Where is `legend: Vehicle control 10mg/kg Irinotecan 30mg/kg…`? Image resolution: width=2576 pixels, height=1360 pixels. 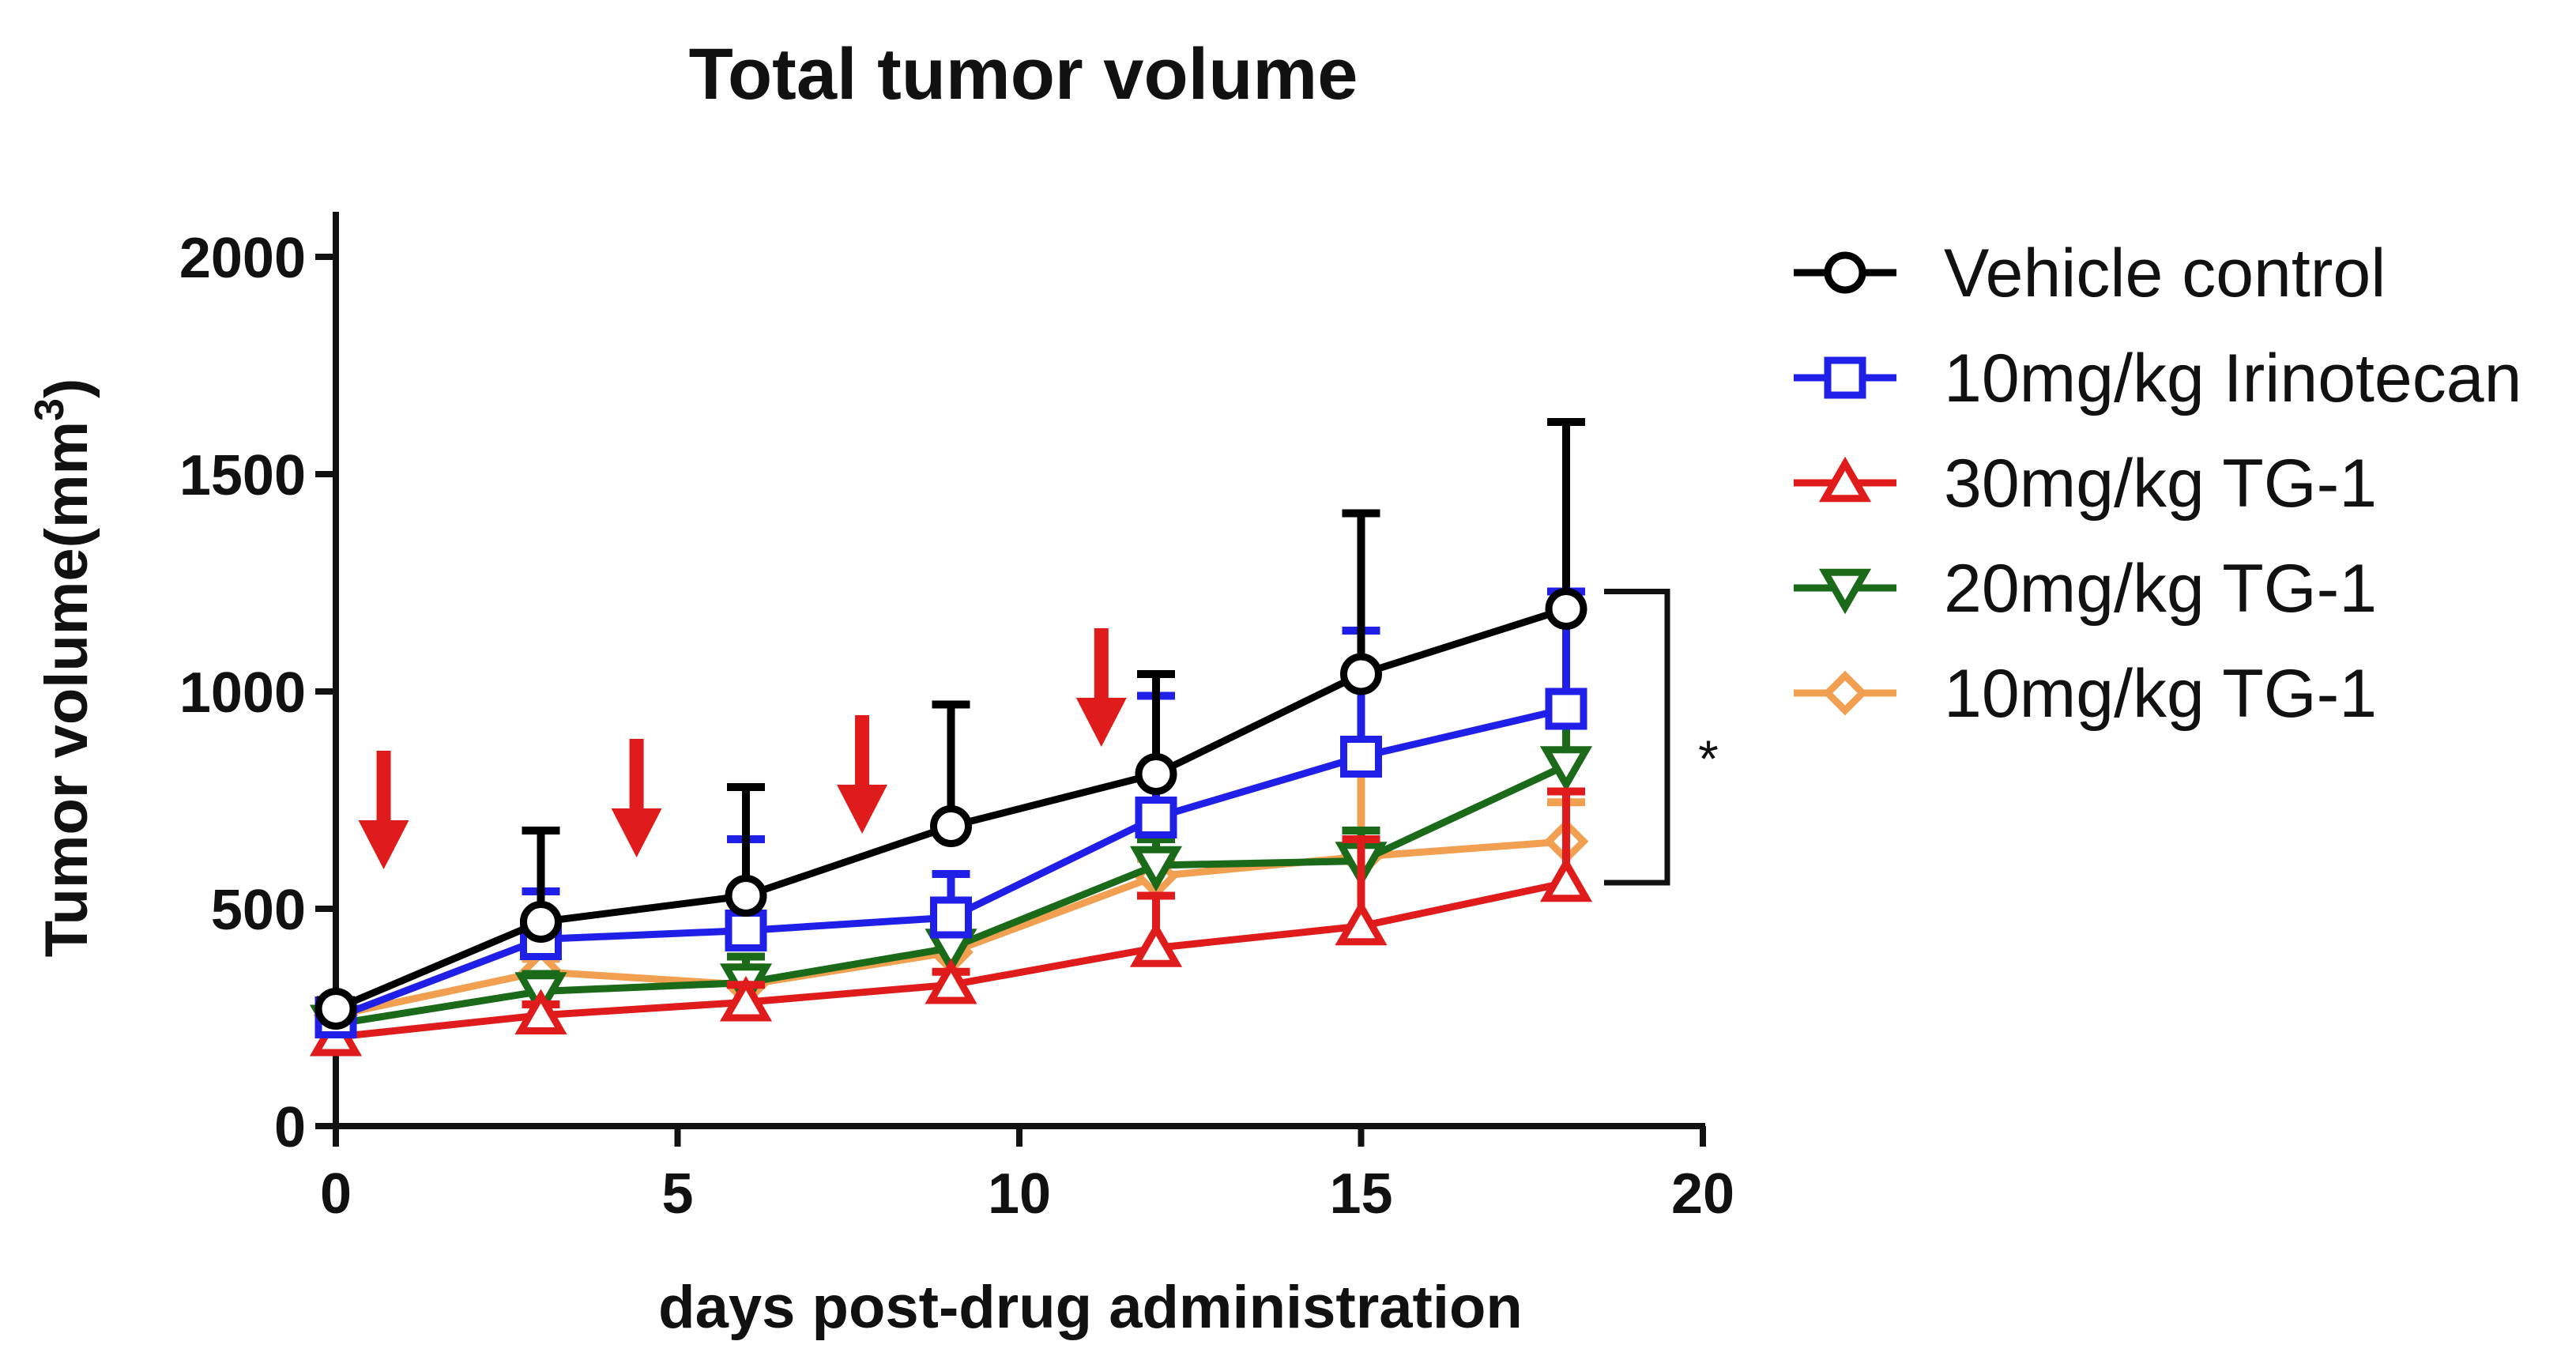
legend: Vehicle control 10mg/kg Irinotecan 30mg/kg… is located at coordinates (2157, 483).